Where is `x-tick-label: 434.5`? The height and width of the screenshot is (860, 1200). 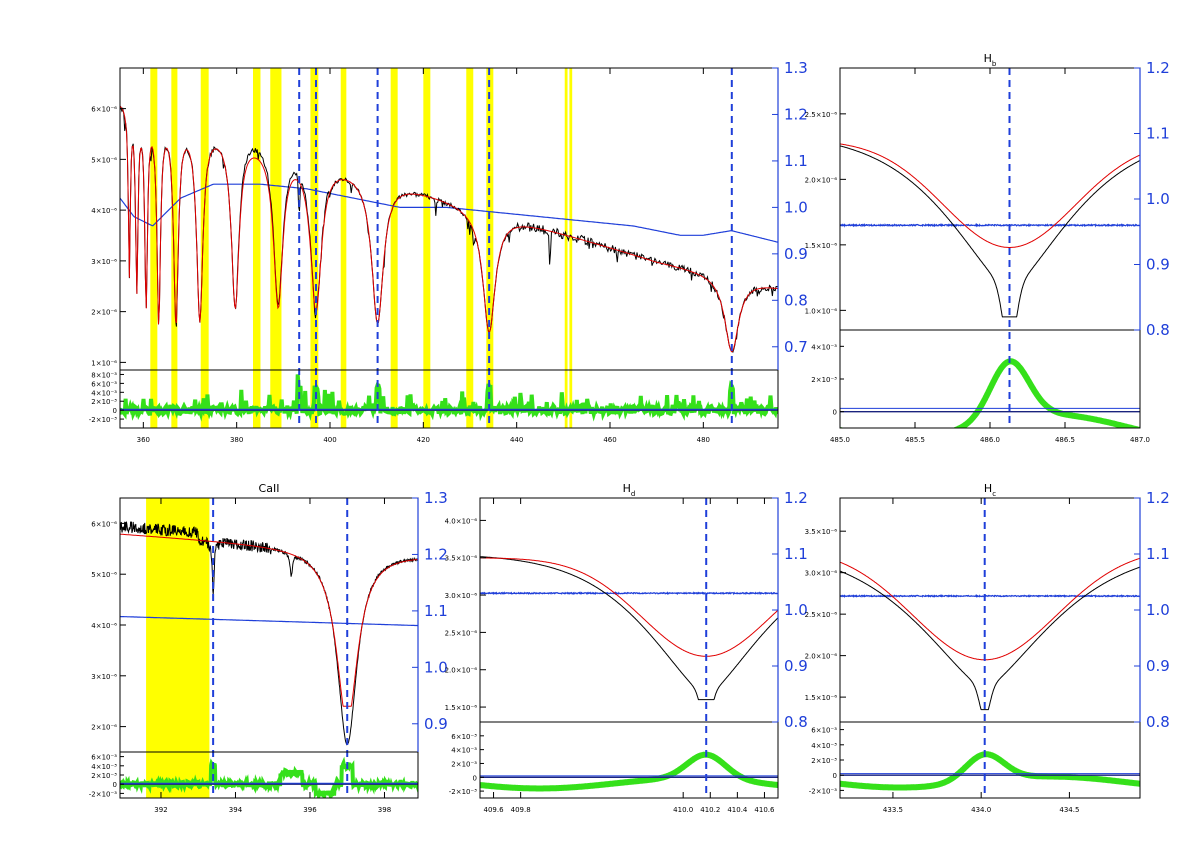
x-tick-label: 434.5 is located at coordinates (1069, 810).